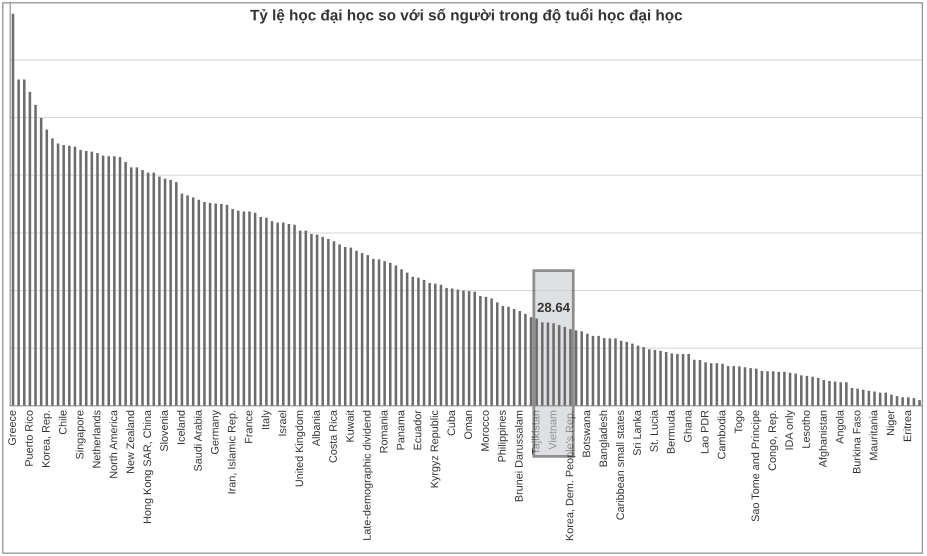 This screenshot has width=927, height=556. Describe the element at coordinates (604, 438) in the screenshot. I see `x-tick-label: Bangladesh` at that location.